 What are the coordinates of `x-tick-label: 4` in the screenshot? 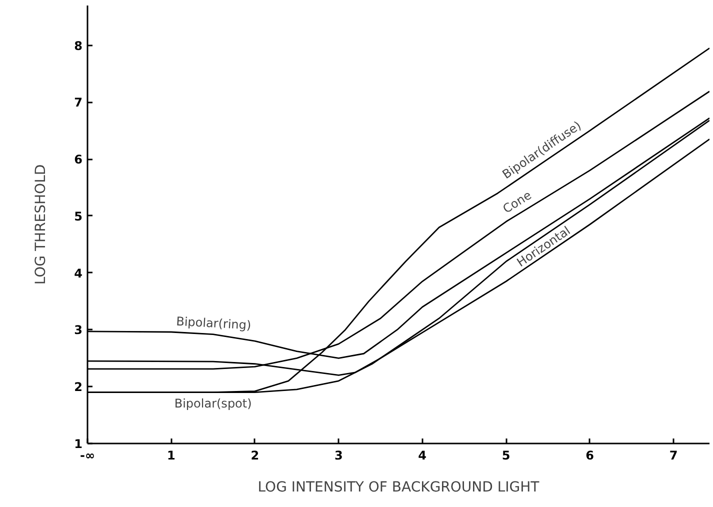 It's located at (422, 455).